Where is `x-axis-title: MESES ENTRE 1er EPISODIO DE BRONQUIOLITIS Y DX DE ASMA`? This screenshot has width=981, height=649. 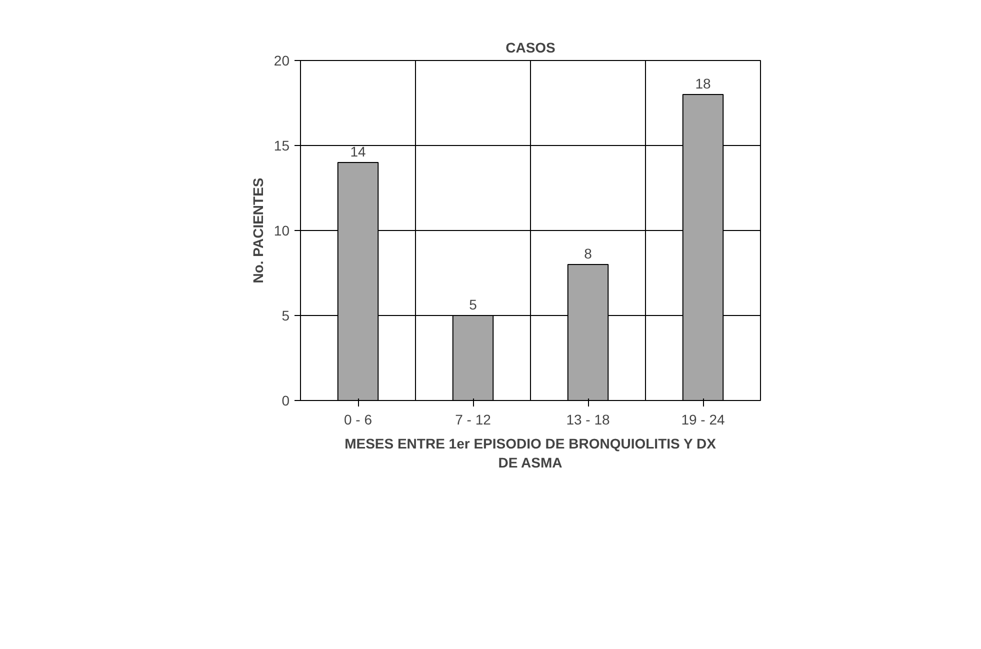
x-axis-title: MESES ENTRE 1er EPISODIO DE BRONQUIOLITIS Y DX DE ASMA is located at coordinates (530, 453).